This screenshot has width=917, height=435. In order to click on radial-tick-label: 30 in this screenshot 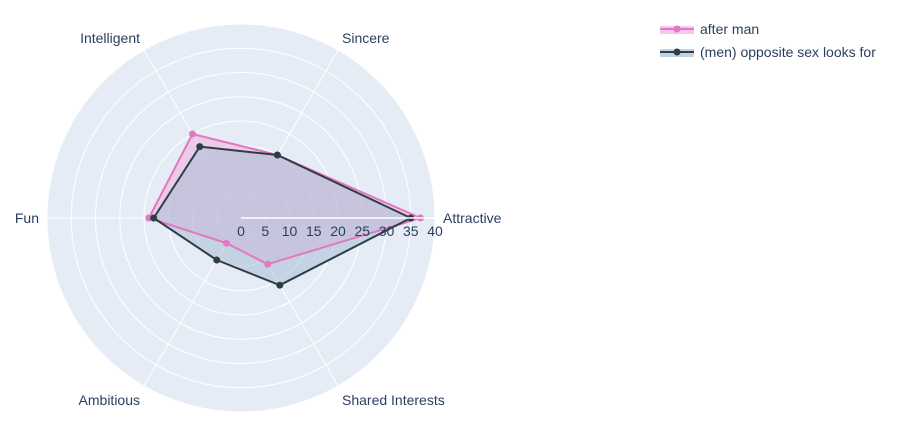, I will do `click(387, 231)`.